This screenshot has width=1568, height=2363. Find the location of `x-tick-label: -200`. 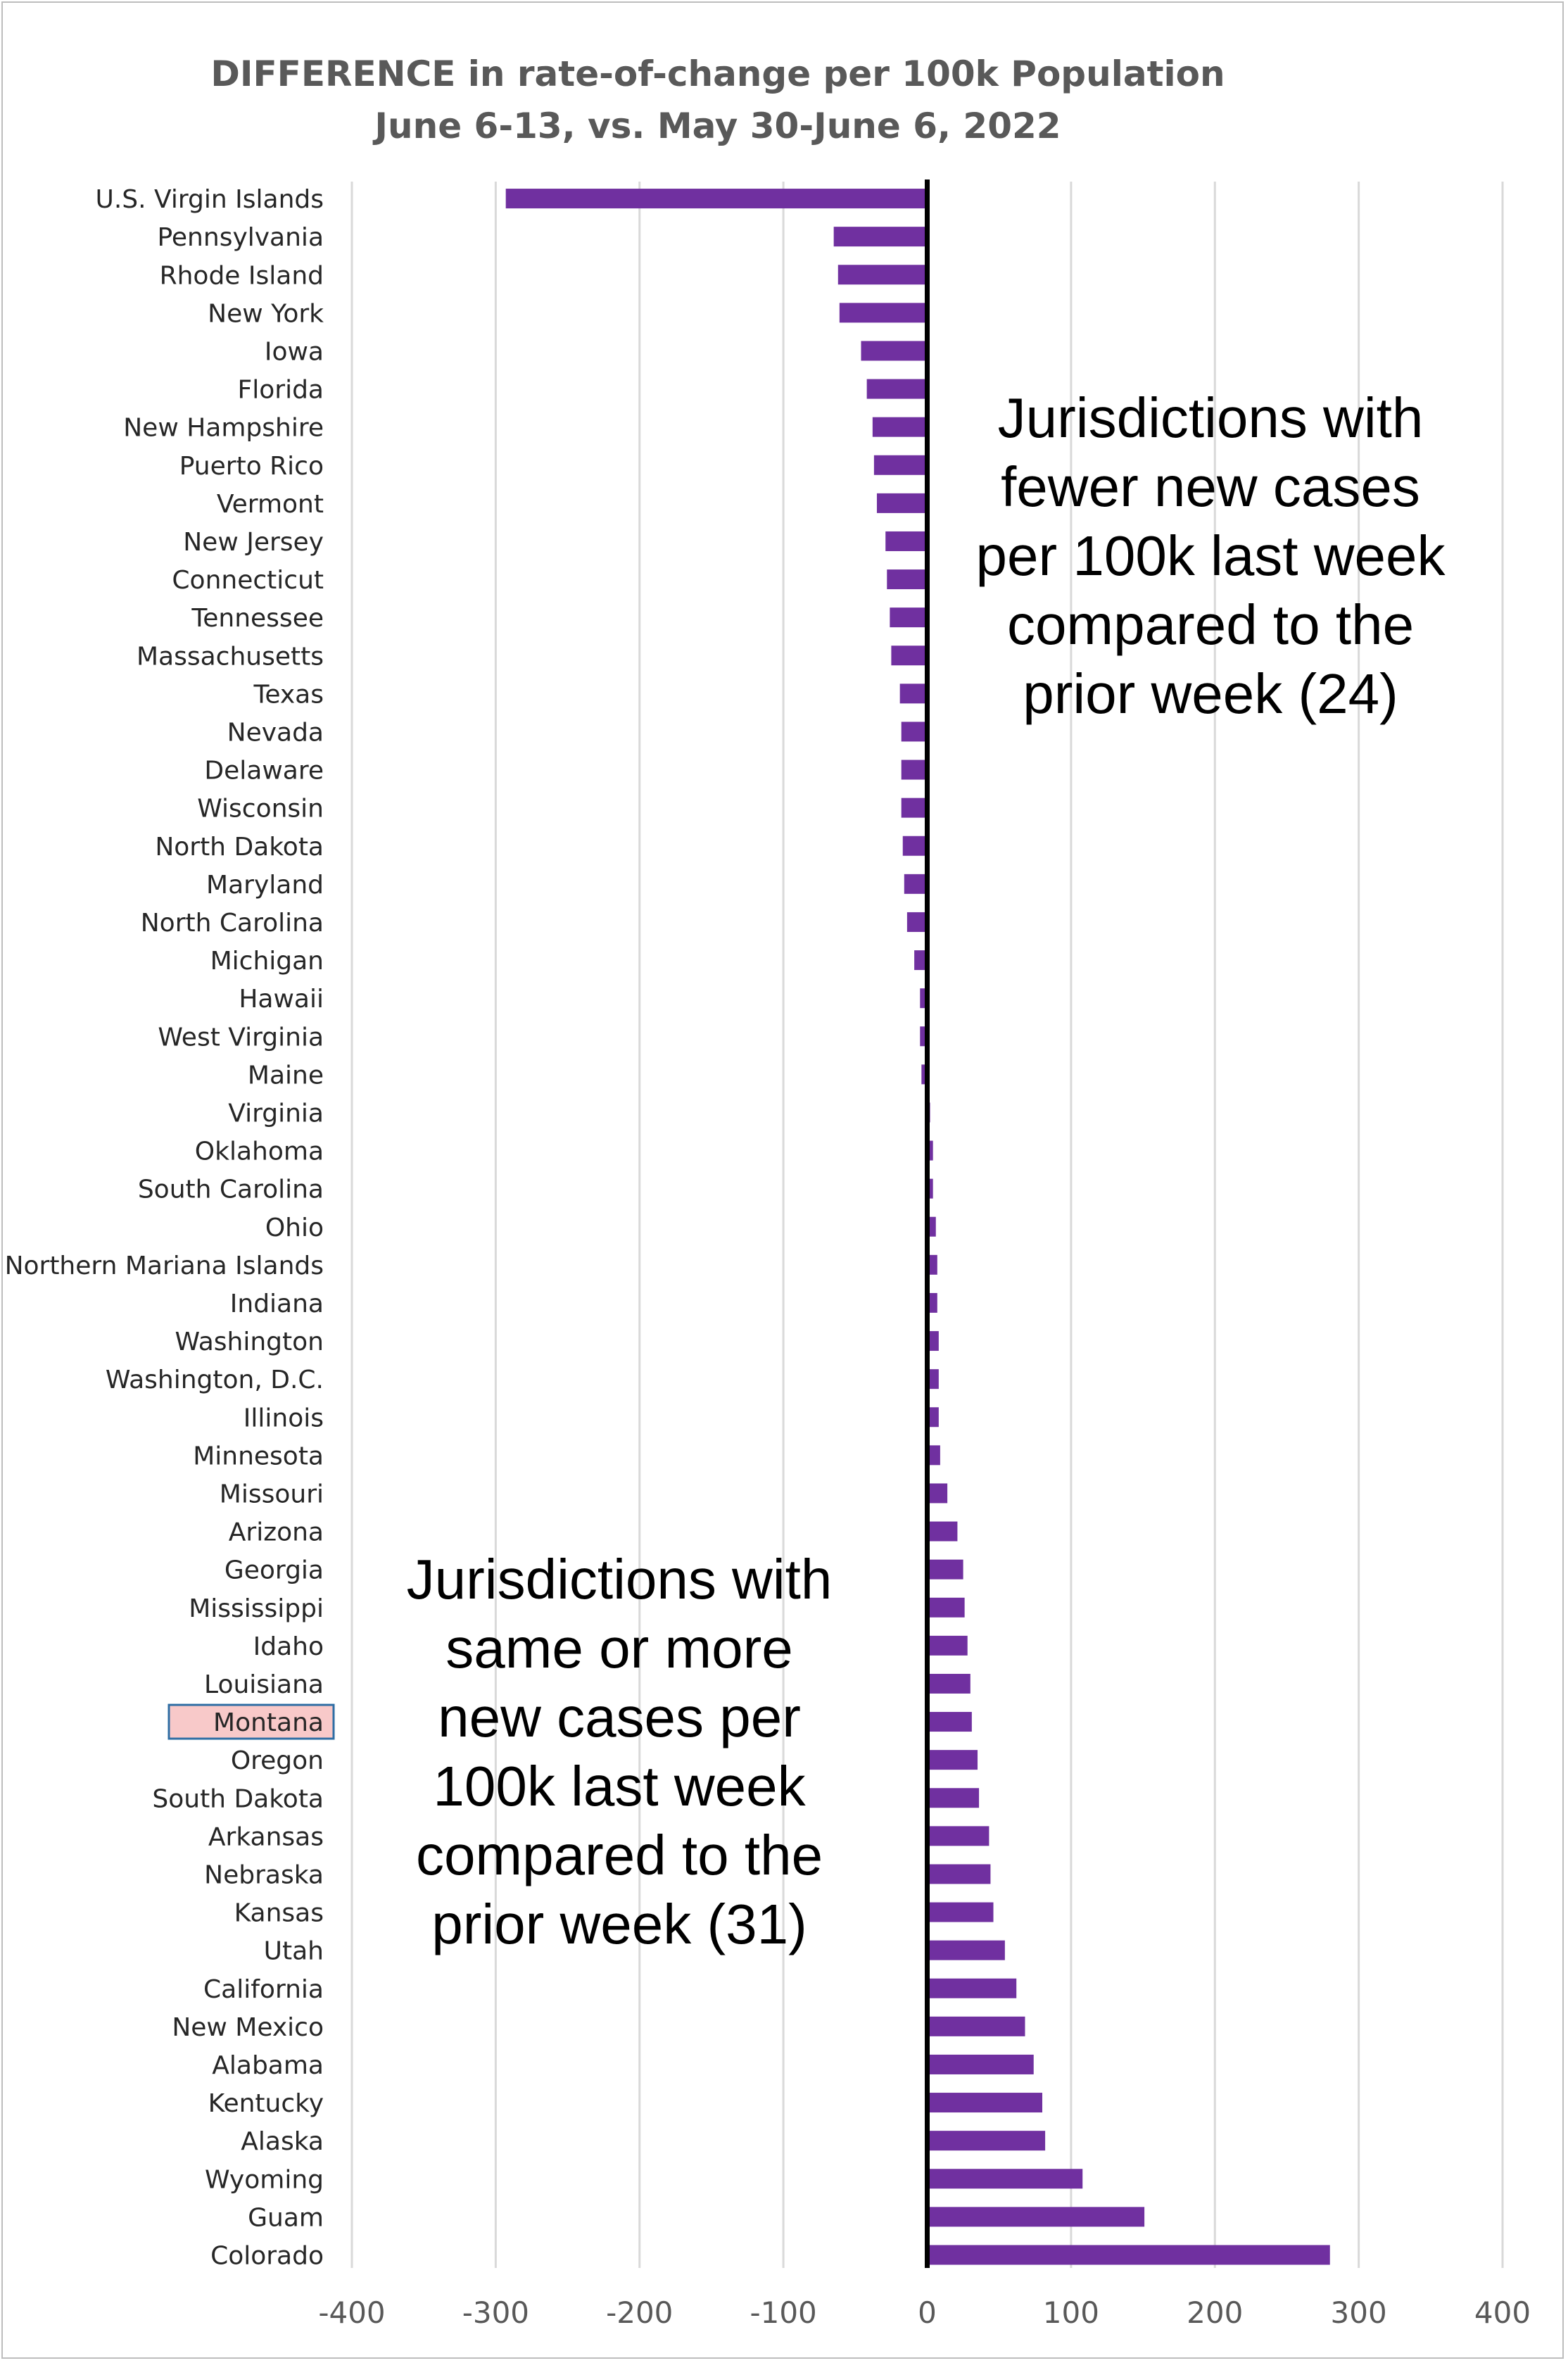

x-tick-label: -200 is located at coordinates (639, 2312).